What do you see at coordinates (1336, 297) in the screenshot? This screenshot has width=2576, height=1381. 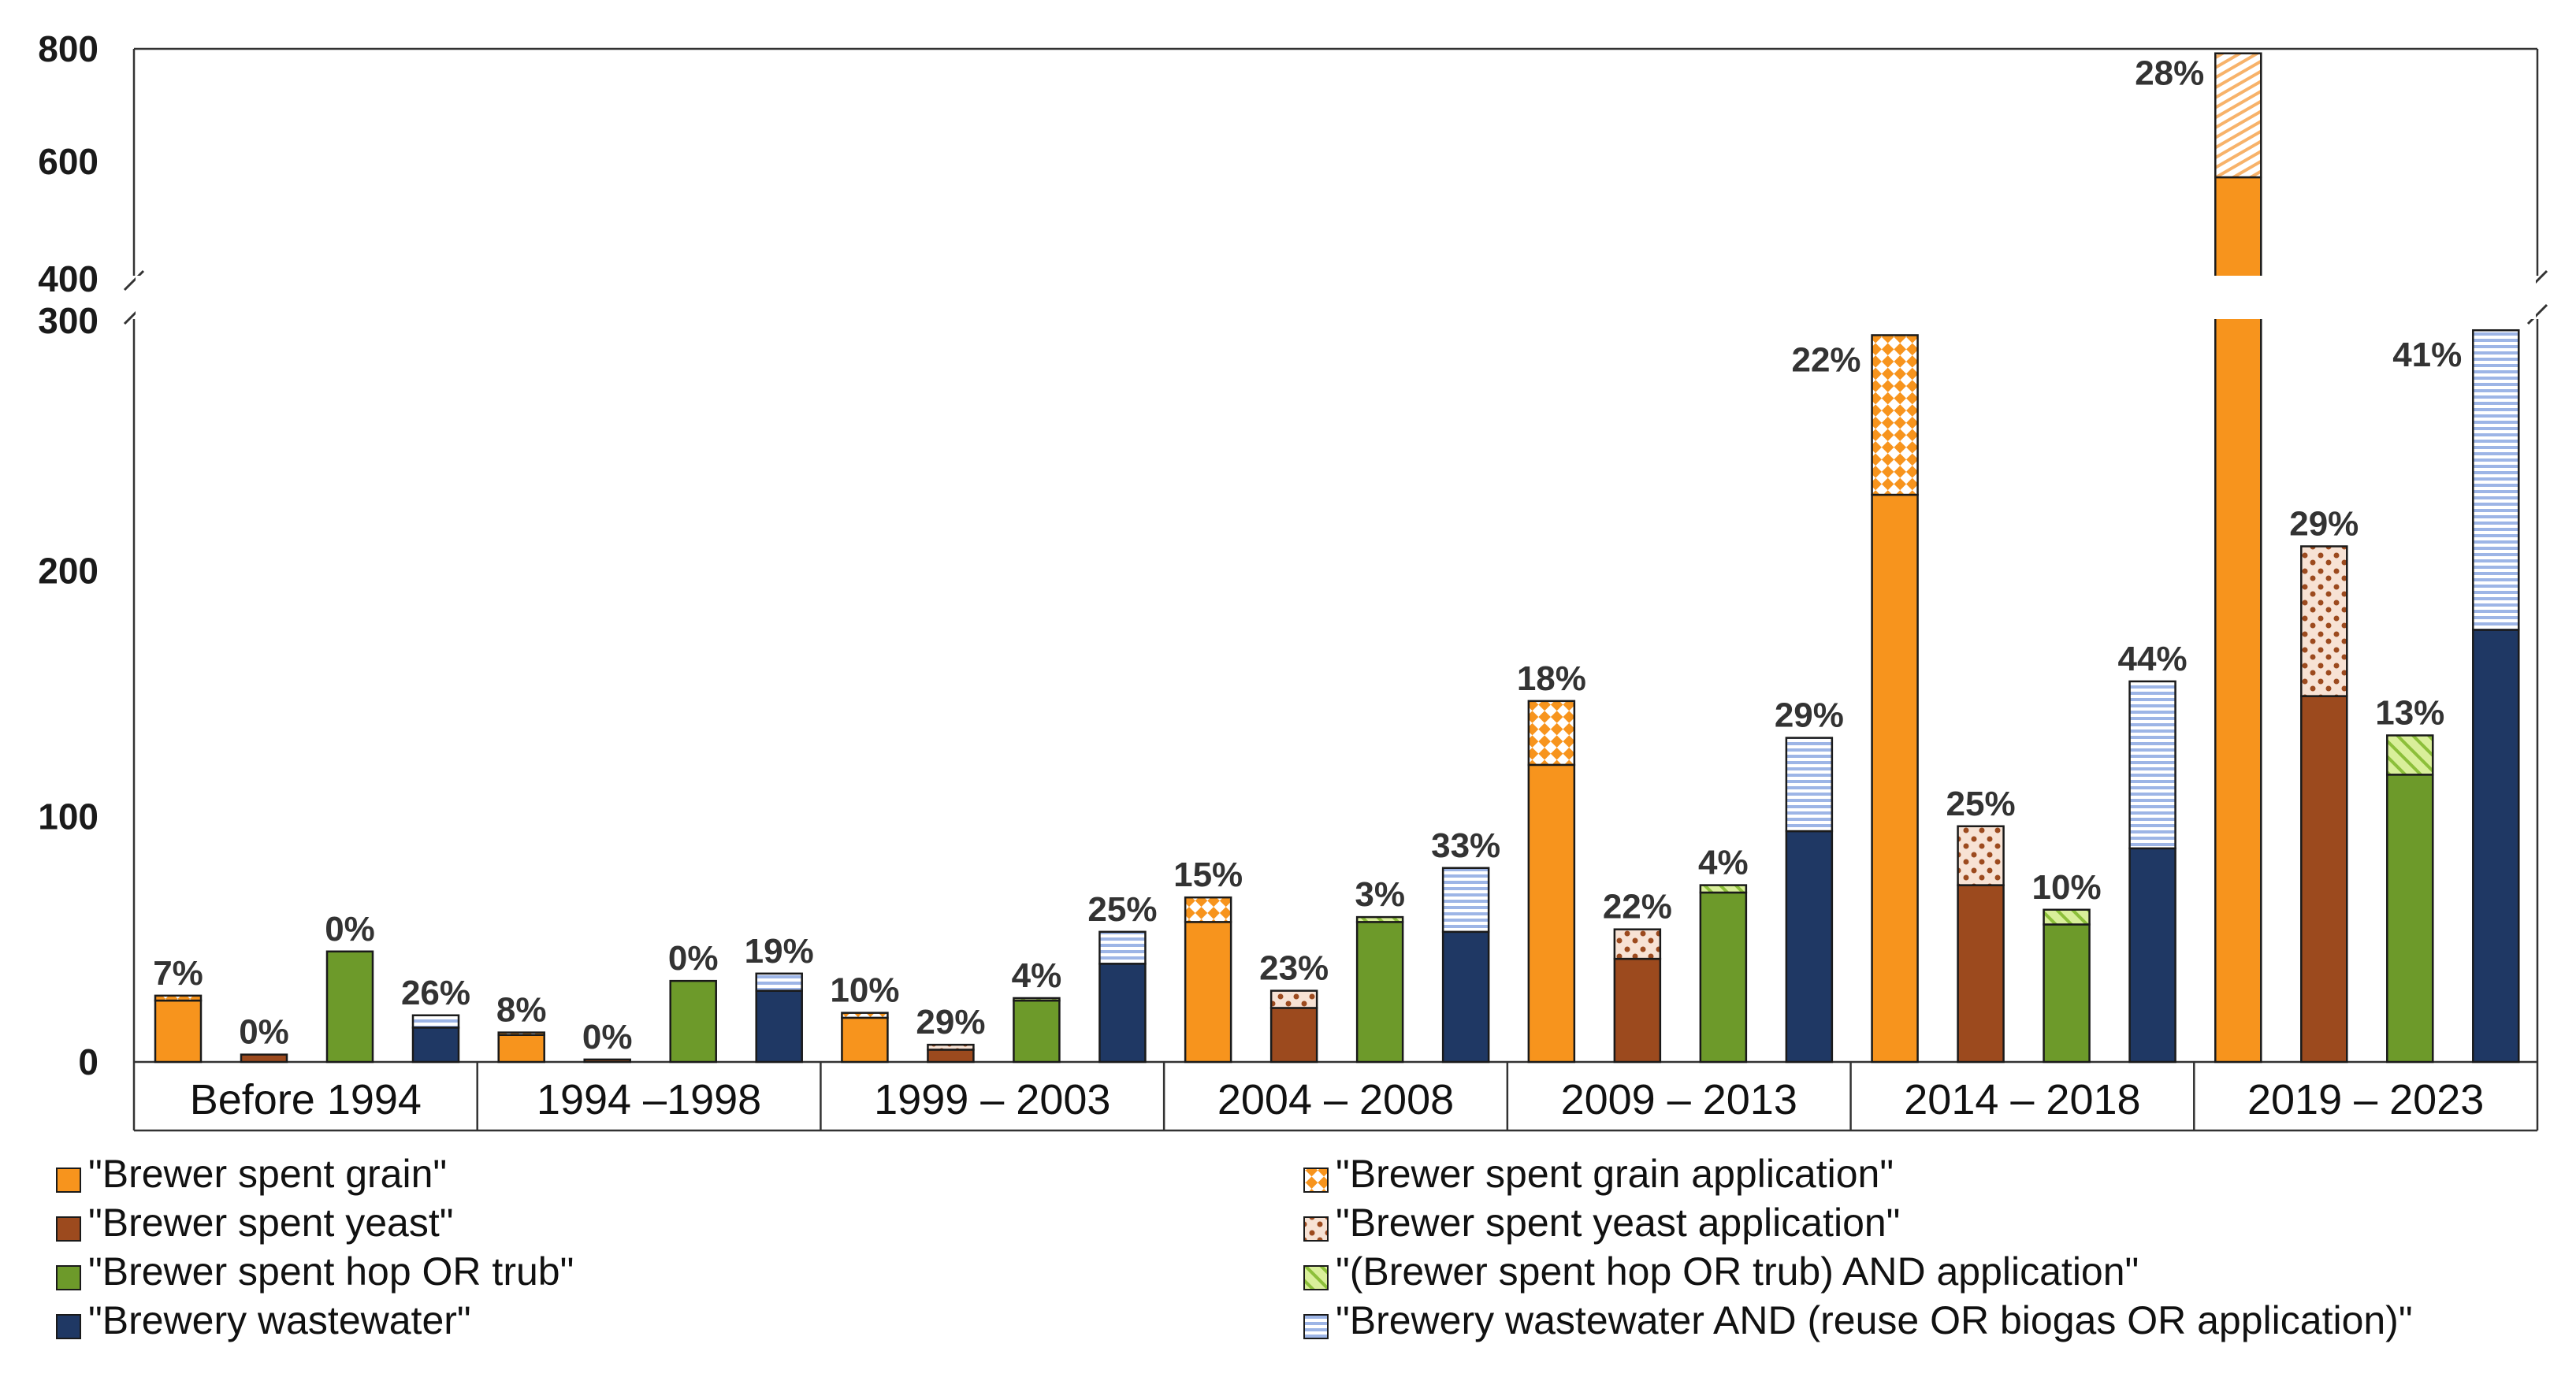 I see `plot-break-band` at bounding box center [1336, 297].